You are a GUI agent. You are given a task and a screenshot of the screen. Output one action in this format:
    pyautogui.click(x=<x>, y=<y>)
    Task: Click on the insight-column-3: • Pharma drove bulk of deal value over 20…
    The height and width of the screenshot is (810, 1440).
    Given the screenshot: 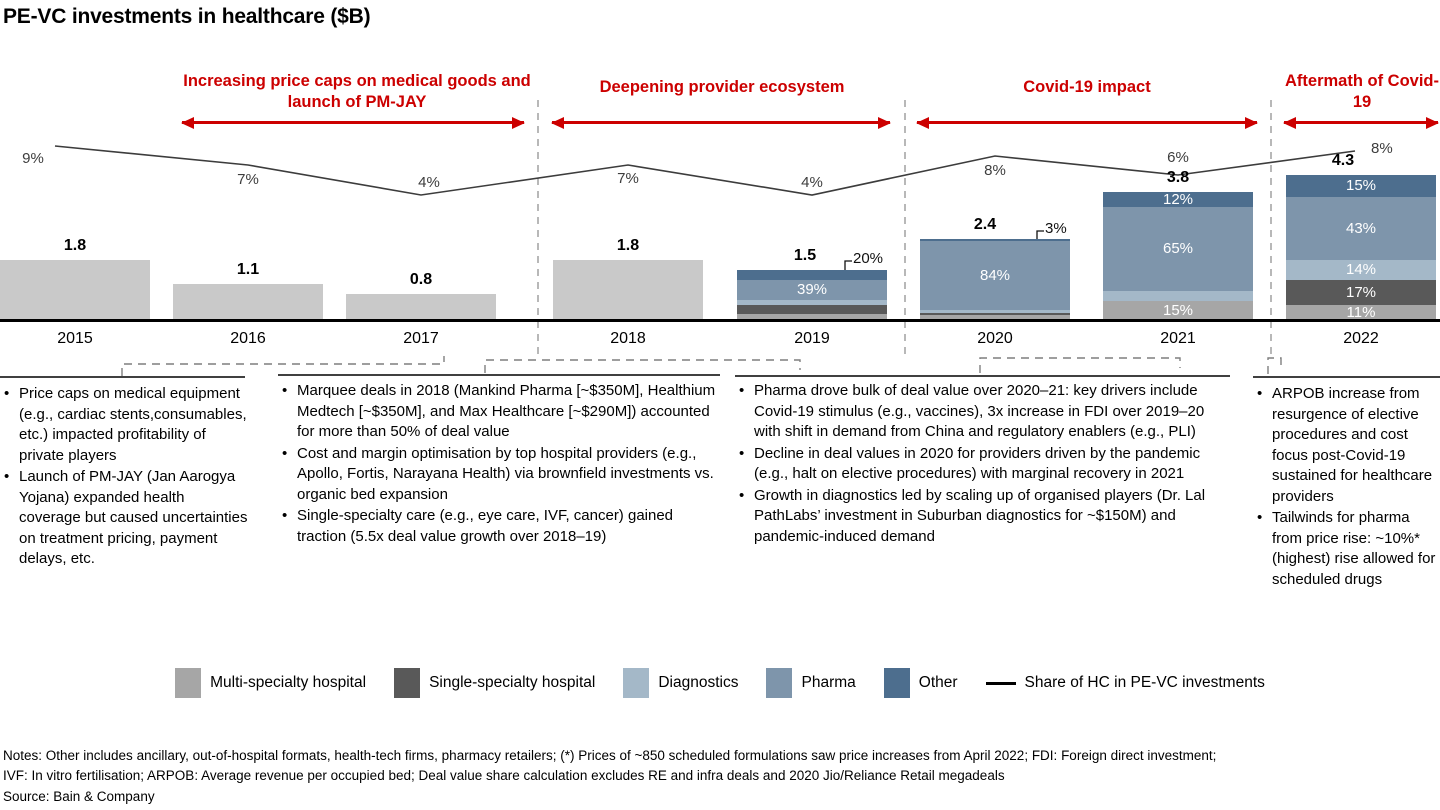 What is the action you would take?
    pyautogui.click(x=985, y=464)
    